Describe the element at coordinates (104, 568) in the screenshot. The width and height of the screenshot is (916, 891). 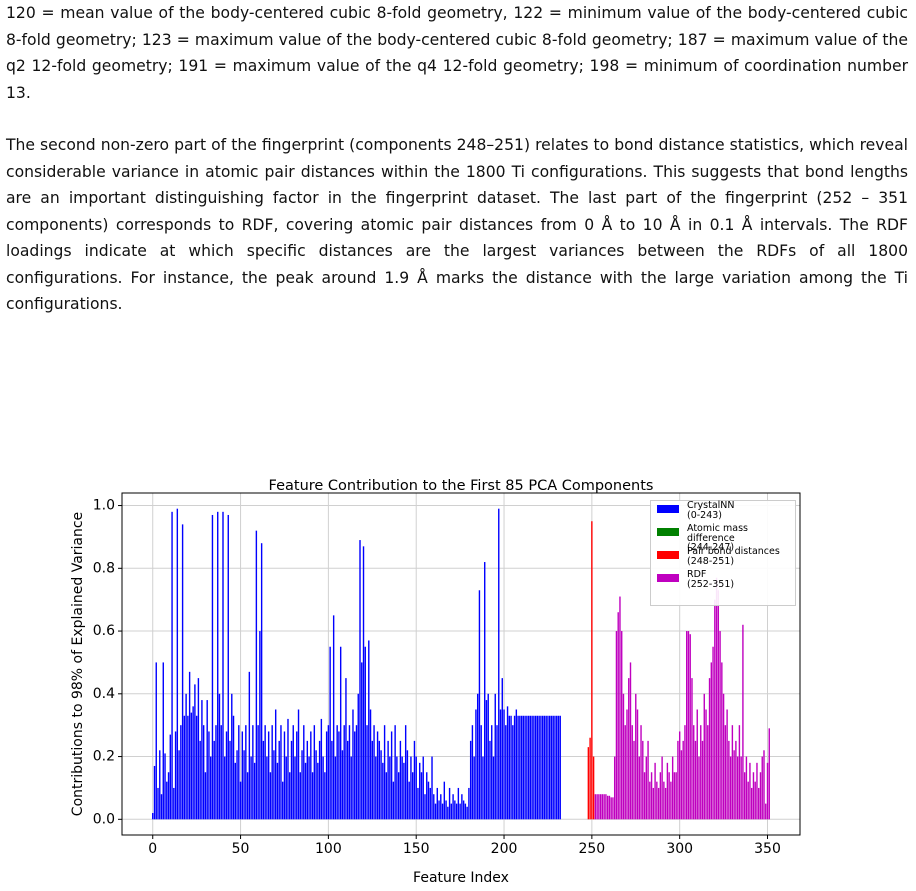
I see `y-tick-label: 0.8` at that location.